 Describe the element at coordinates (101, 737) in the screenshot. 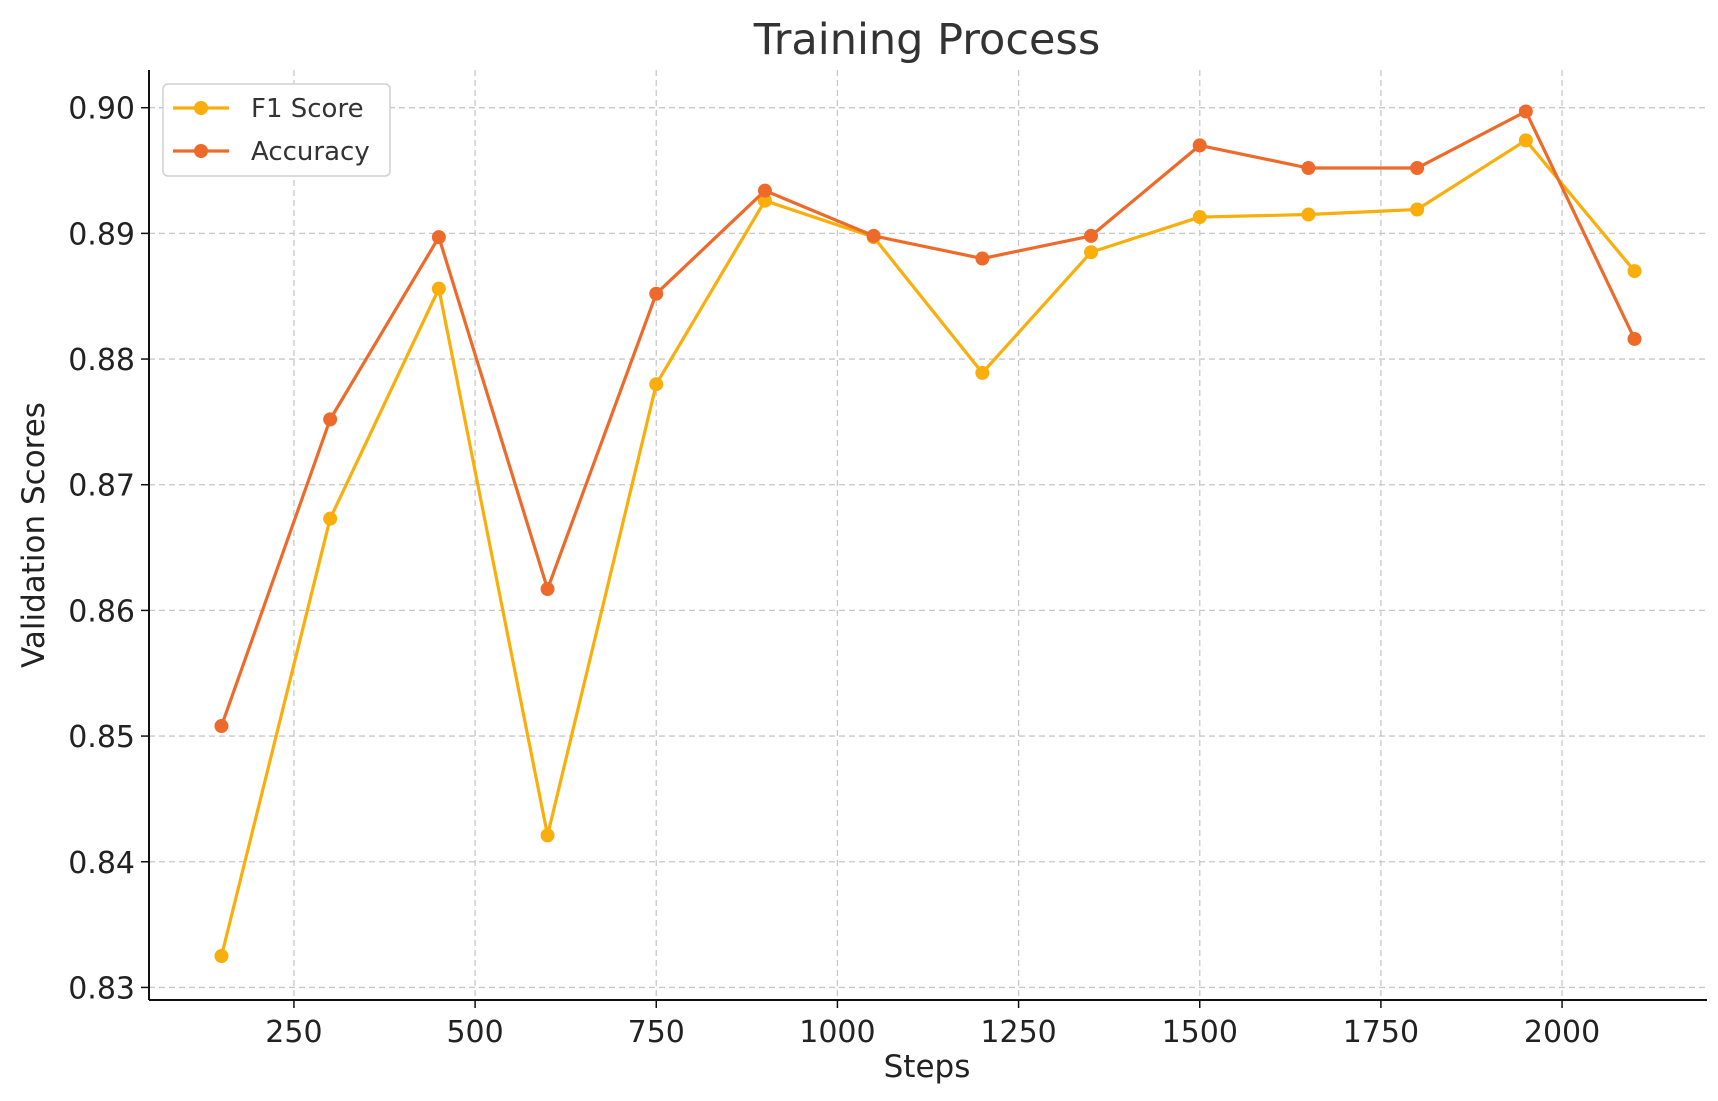

I see `y-tick-label: 0.85` at that location.